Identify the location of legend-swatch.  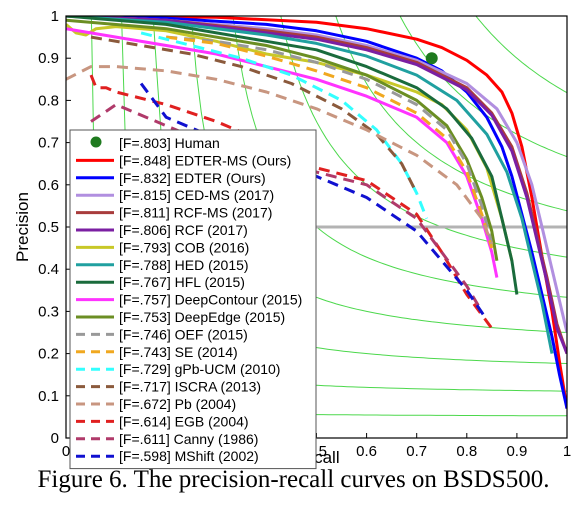
(96, 142).